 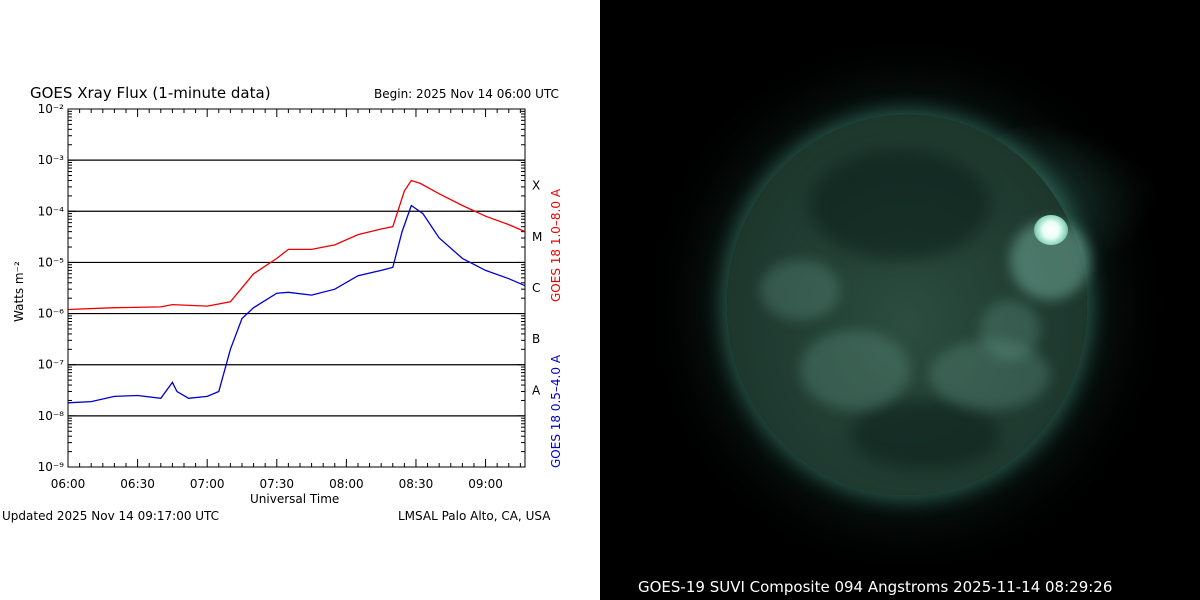 What do you see at coordinates (111, 516) in the screenshot?
I see `updated-timestamp: Updated 2025 Nov 14 09:17:00 UTC` at bounding box center [111, 516].